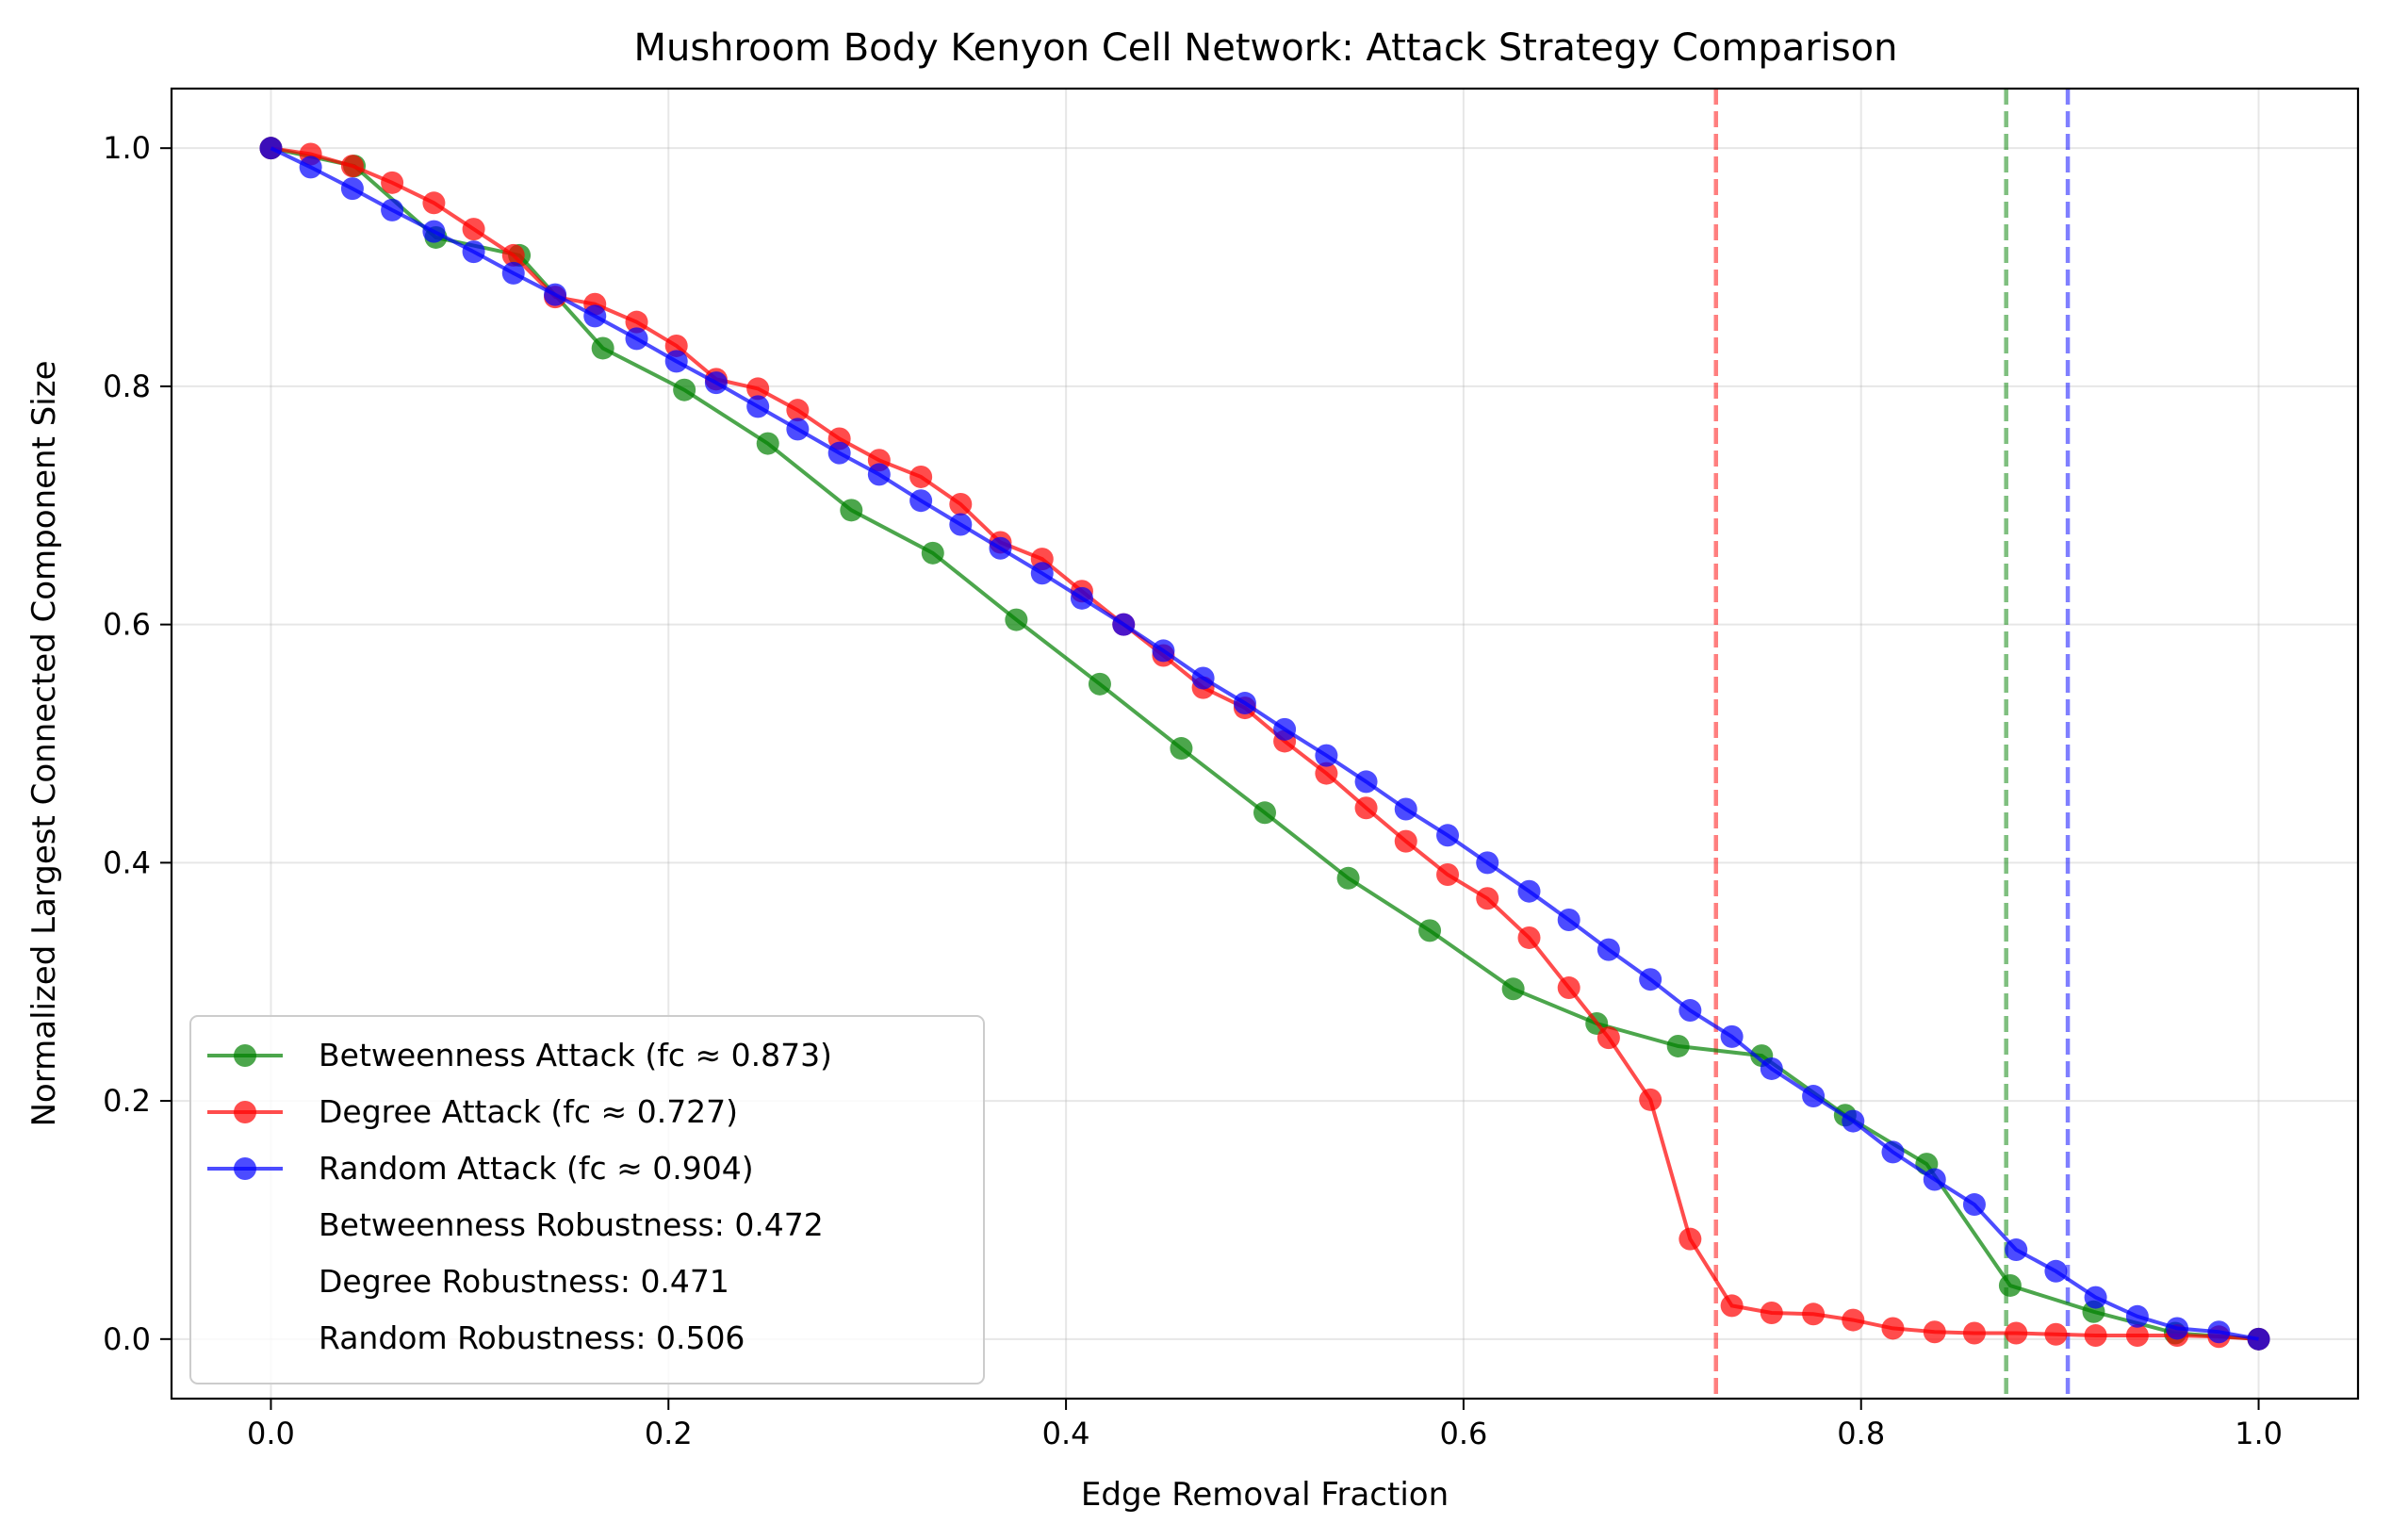 The image size is (2391, 1540). Describe the element at coordinates (127, 862) in the screenshot. I see `y-tick-label: 0.4` at that location.